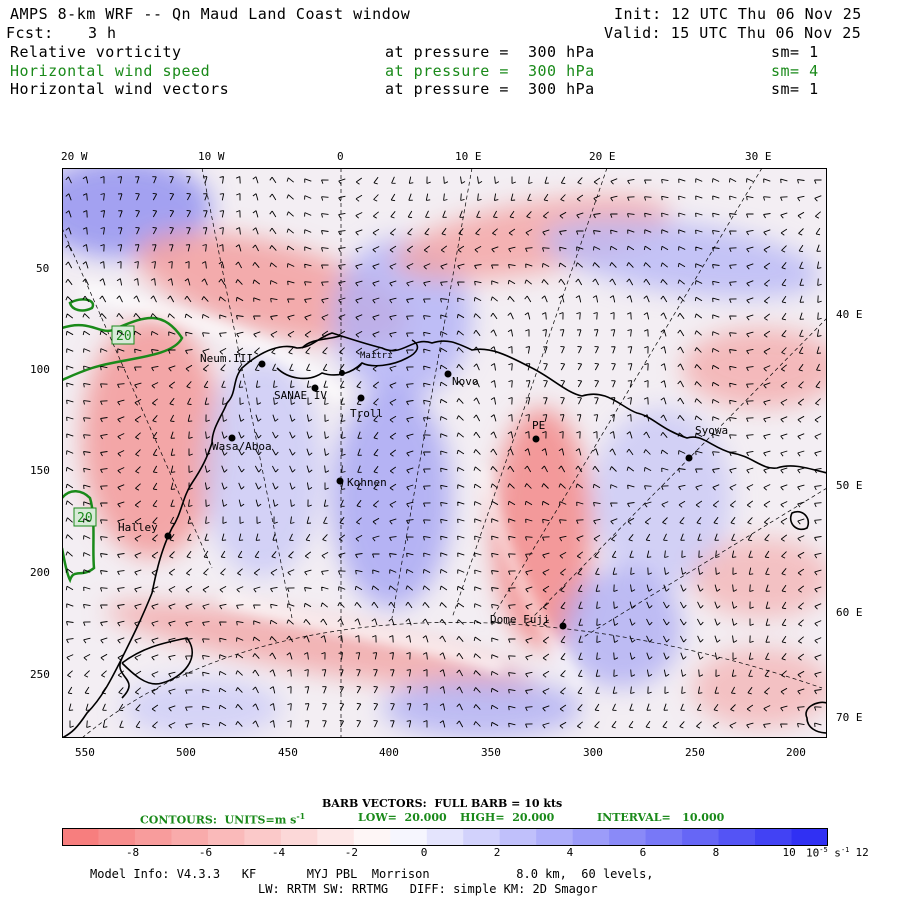 The height and width of the screenshot is (900, 900). What do you see at coordinates (563, 626) in the screenshot?
I see `station-dot-domefuji` at bounding box center [563, 626].